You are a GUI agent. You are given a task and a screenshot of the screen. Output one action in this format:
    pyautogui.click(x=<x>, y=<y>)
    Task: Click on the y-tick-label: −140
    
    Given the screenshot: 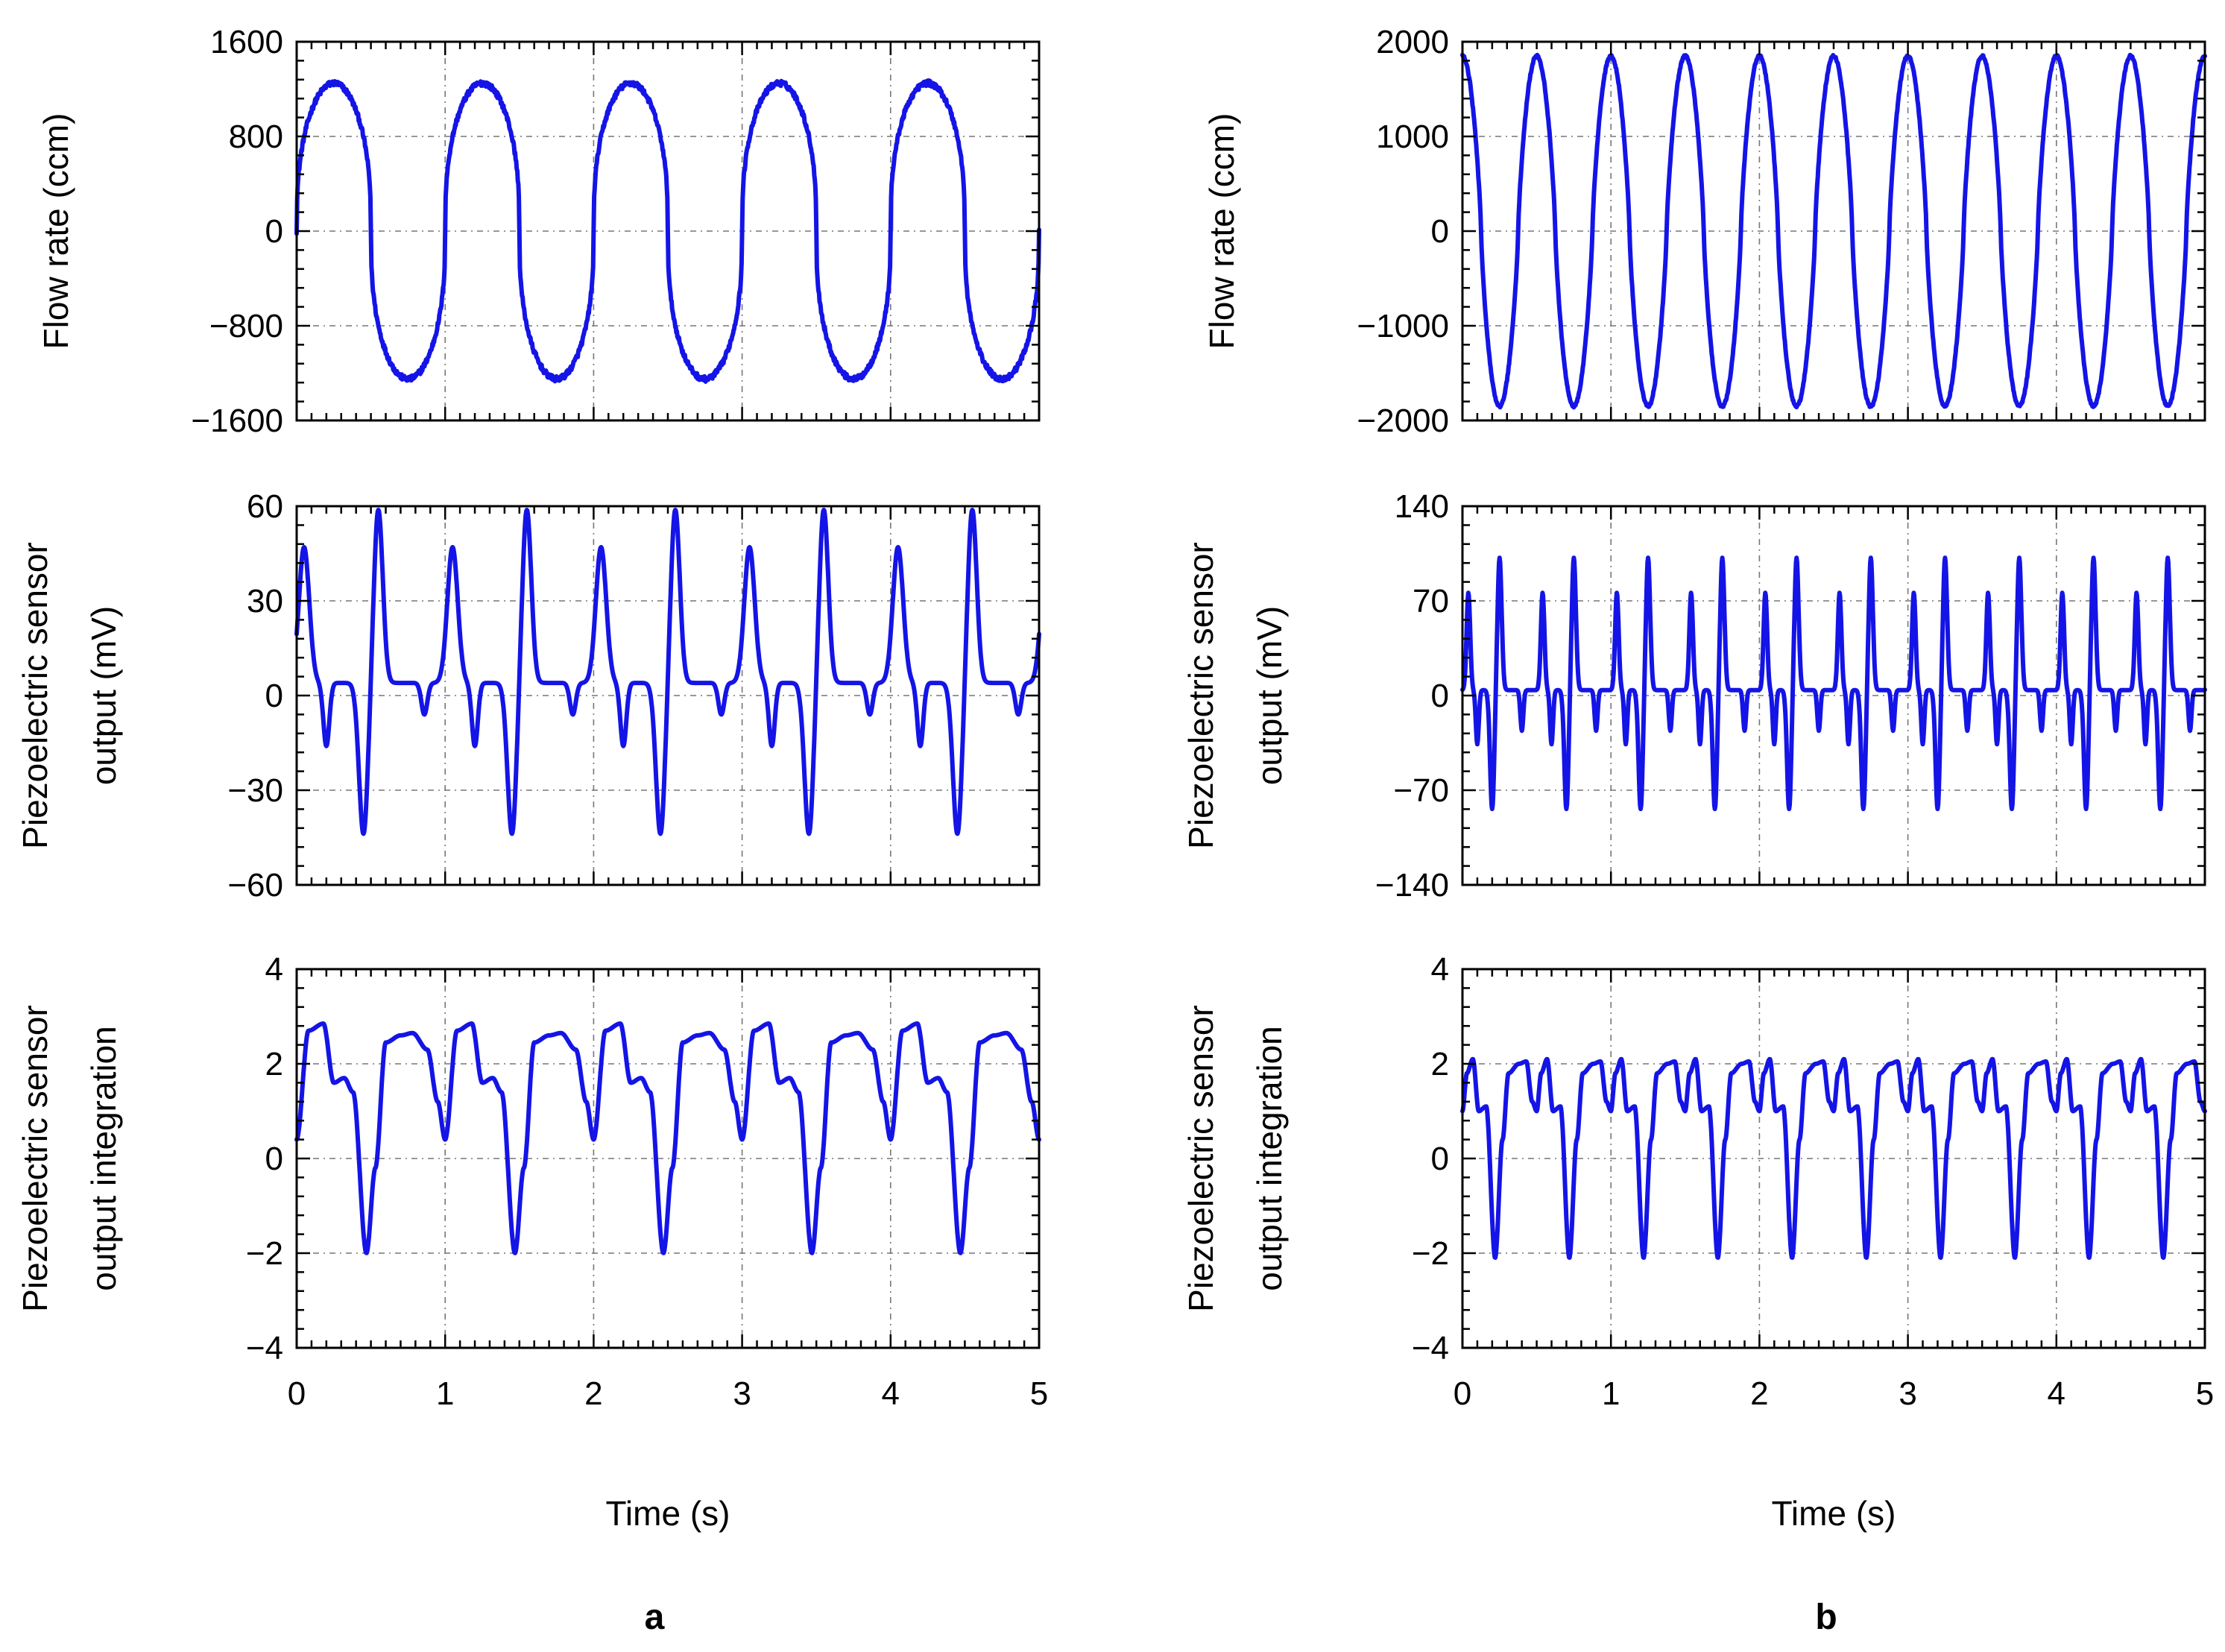 What is the action you would take?
    pyautogui.click(x=1412, y=885)
    